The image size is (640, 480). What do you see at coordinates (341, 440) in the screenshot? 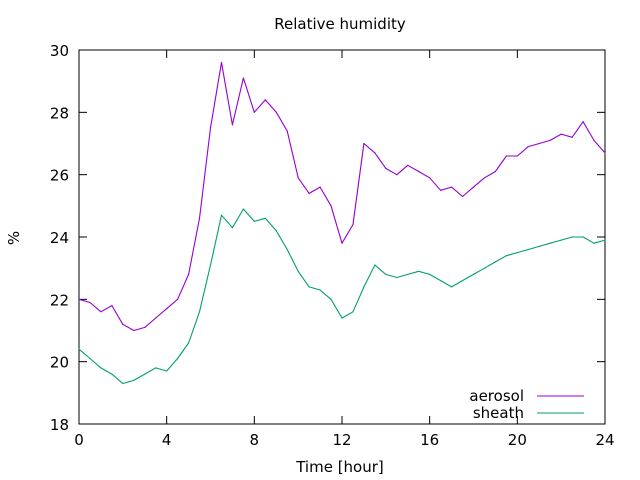
I see `x-tick-label: 12` at bounding box center [341, 440].